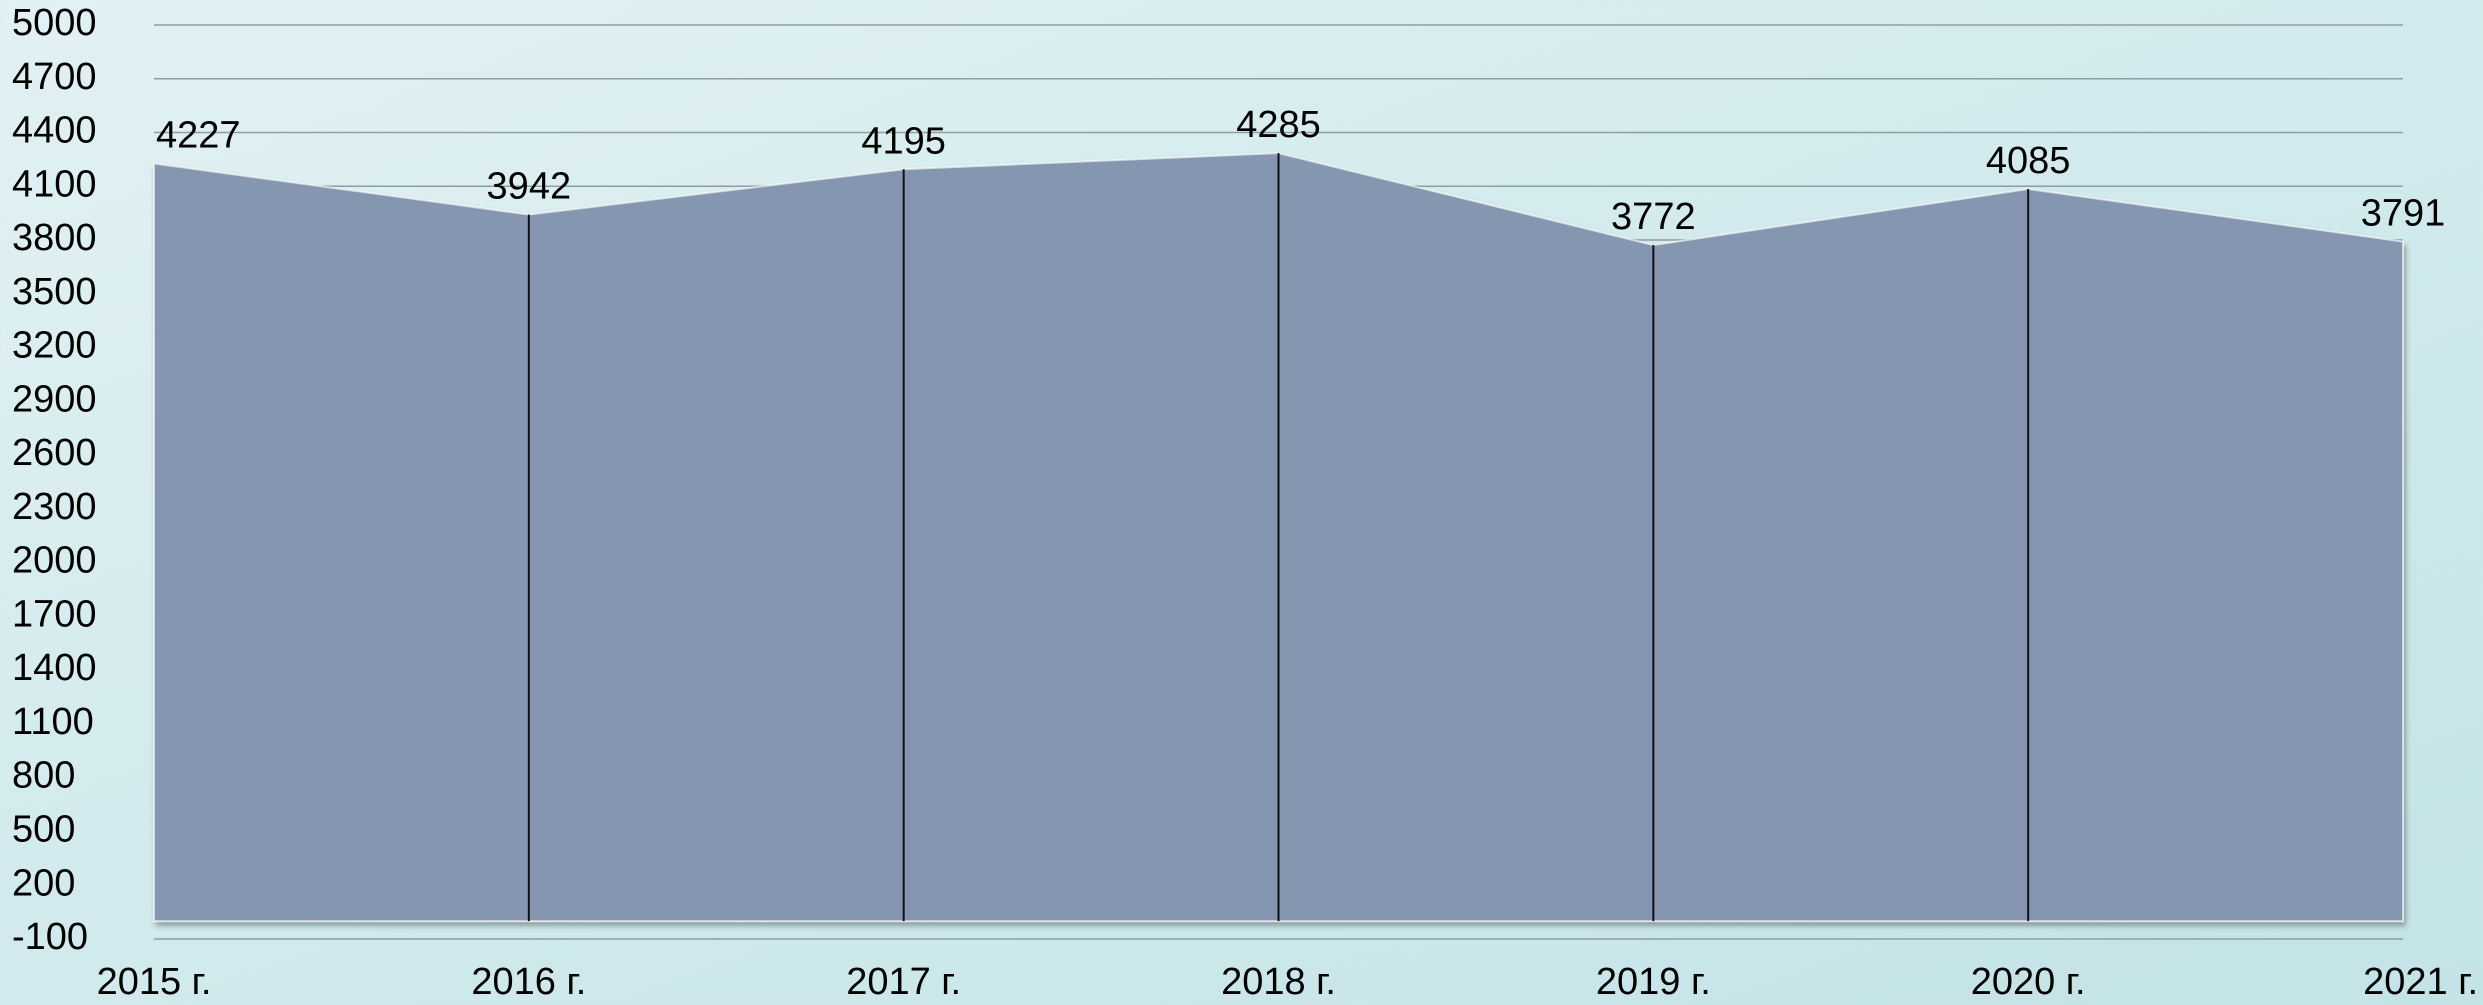  What do you see at coordinates (54, 23) in the screenshot?
I see `y-tick-label: 5000` at bounding box center [54, 23].